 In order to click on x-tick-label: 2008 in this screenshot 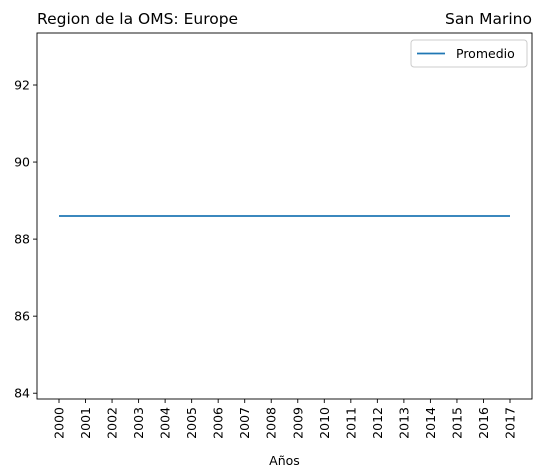, I will do `click(271, 423)`.